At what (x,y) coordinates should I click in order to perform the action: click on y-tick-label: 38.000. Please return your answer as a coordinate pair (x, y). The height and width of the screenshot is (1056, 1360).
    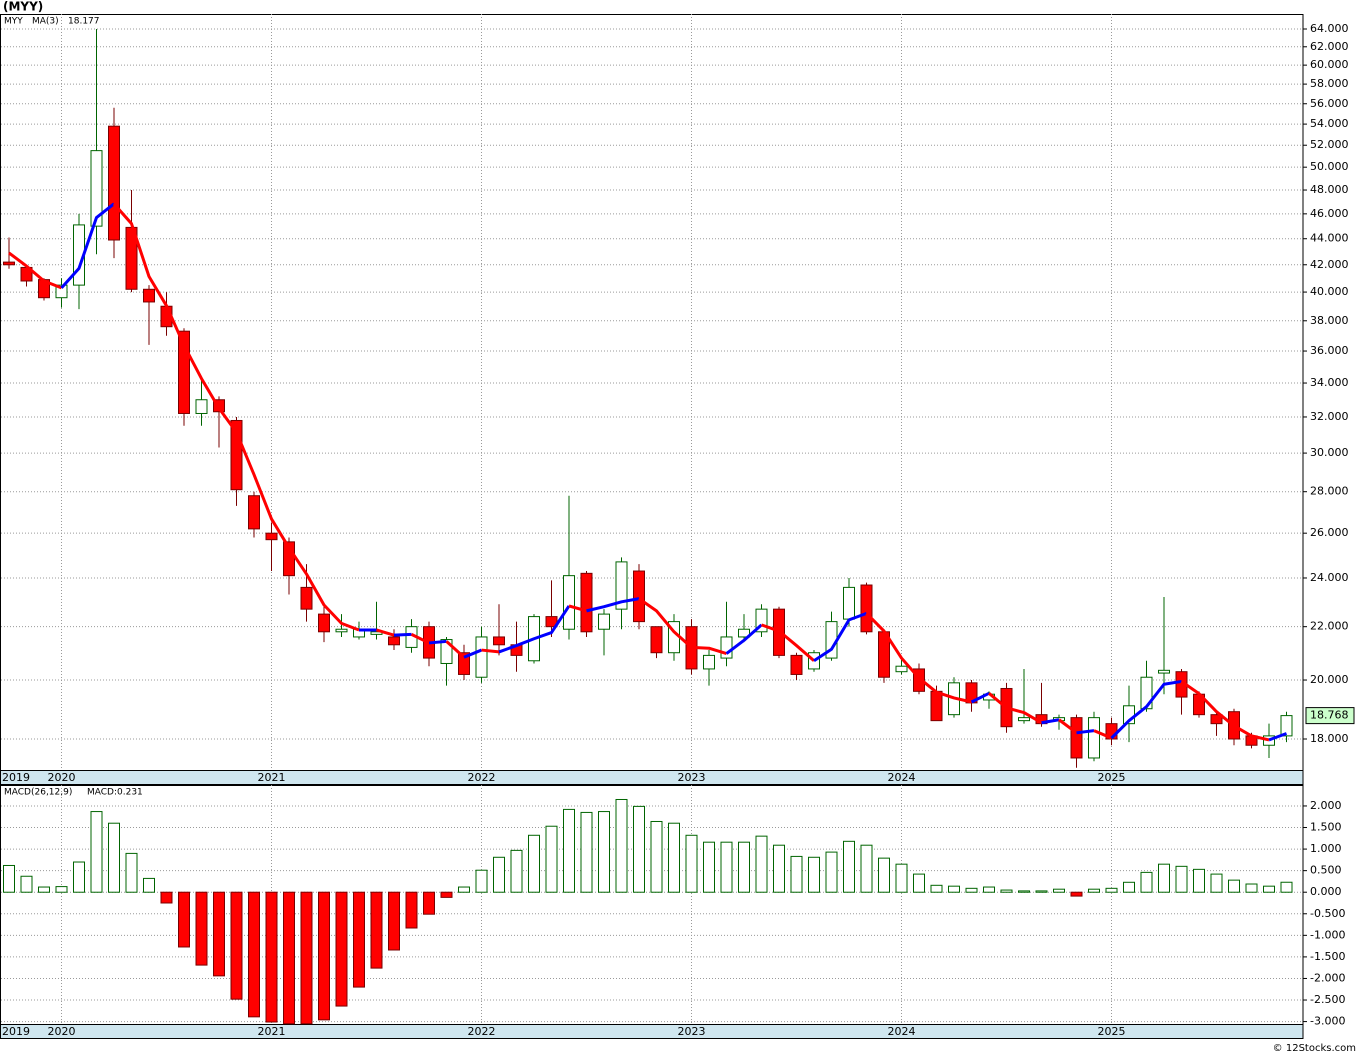
    Looking at the image, I should click on (1329, 320).